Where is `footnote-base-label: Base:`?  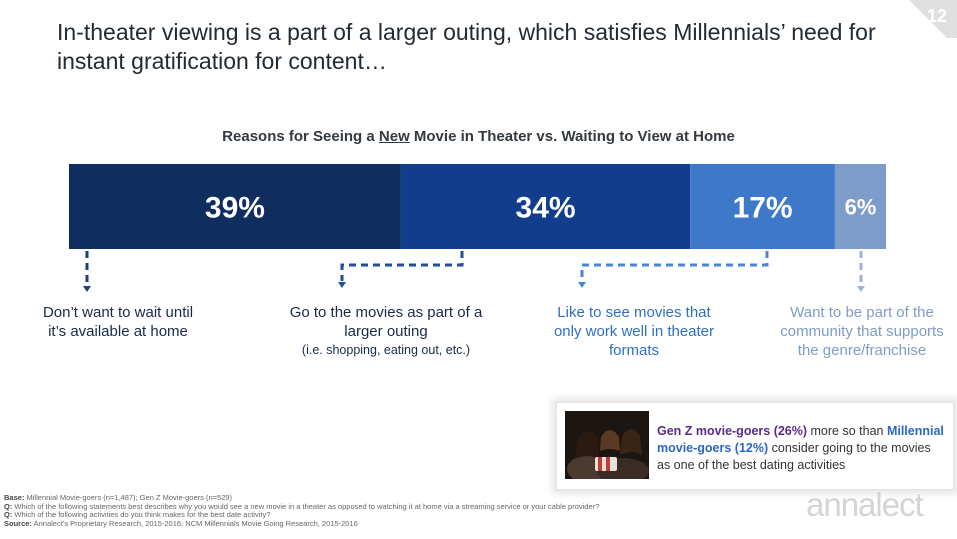 footnote-base-label: Base: is located at coordinates (14, 497).